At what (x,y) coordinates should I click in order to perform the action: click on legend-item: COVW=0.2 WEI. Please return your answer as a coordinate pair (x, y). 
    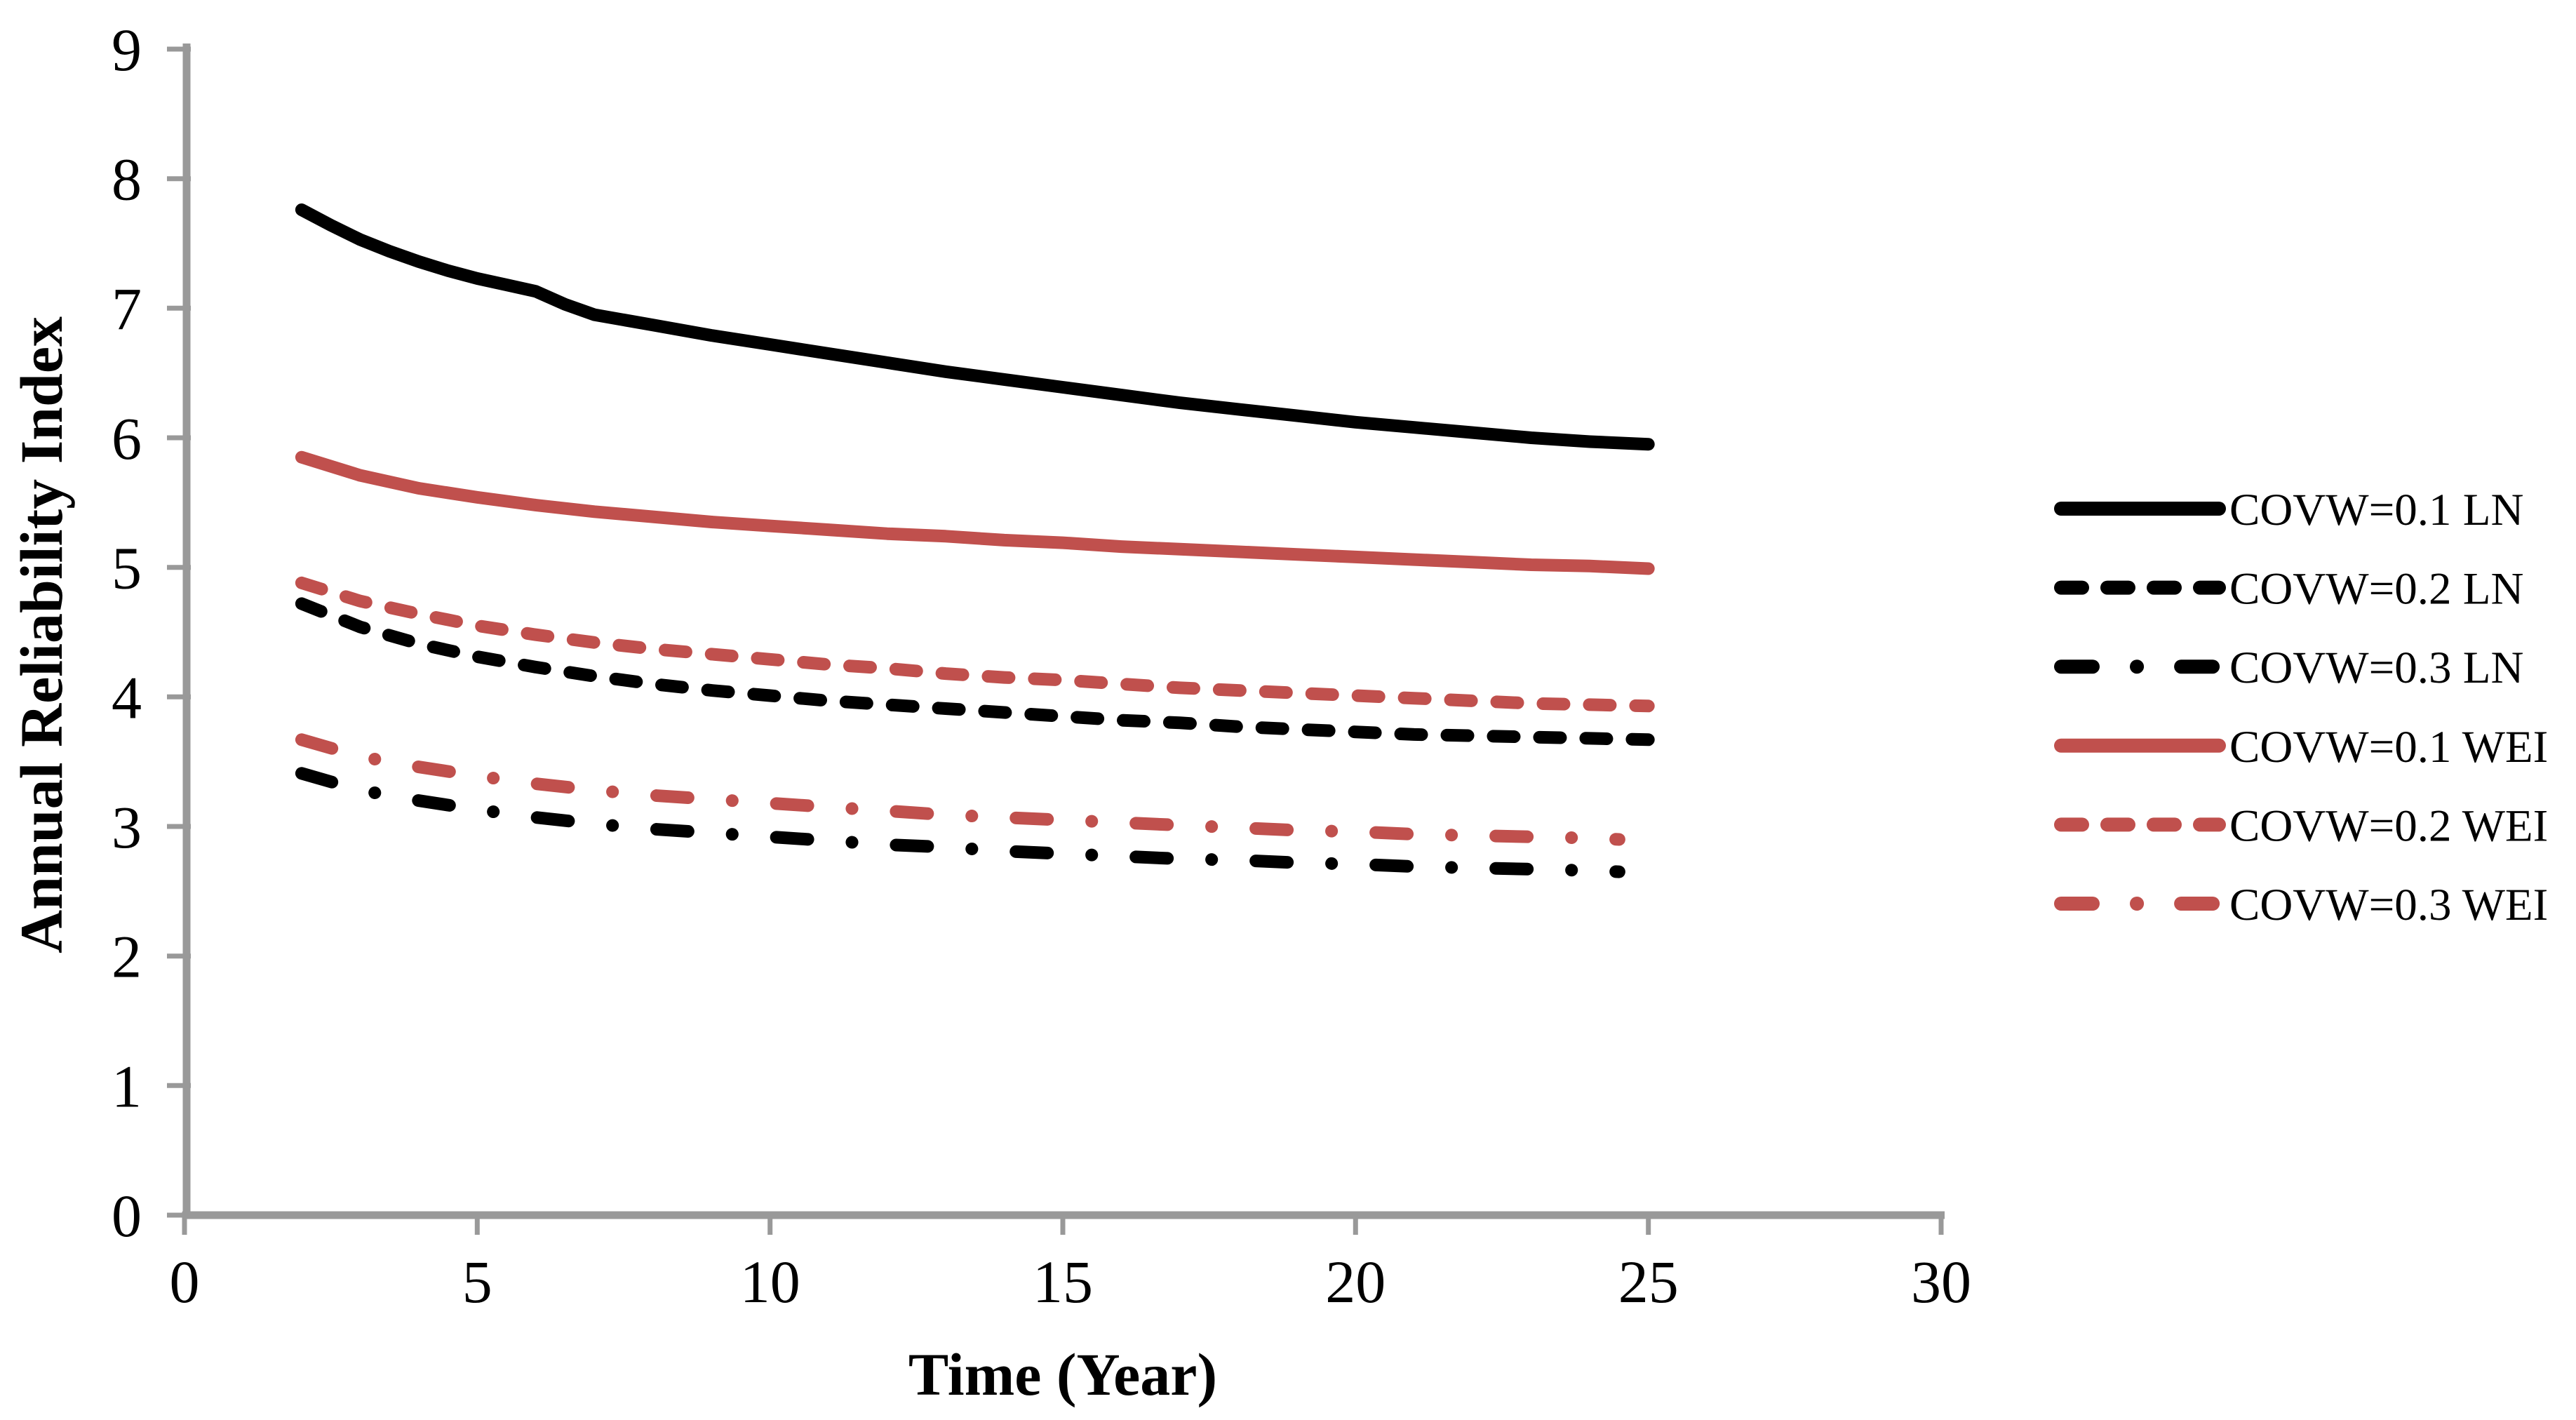
    Looking at the image, I should click on (2301, 826).